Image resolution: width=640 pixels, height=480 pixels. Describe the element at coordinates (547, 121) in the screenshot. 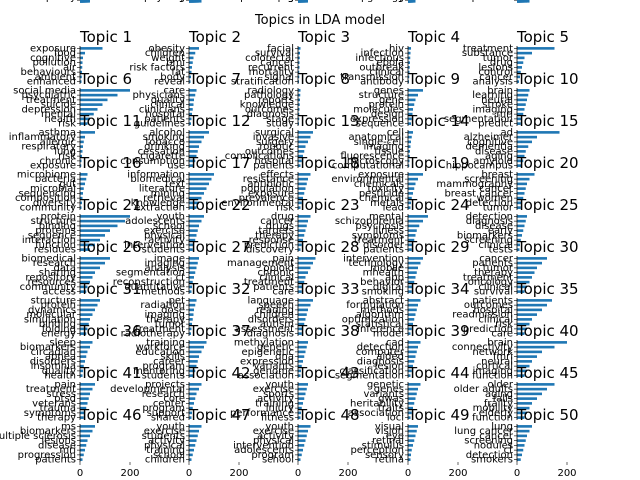

I see `panel-title: Topic 15` at that location.